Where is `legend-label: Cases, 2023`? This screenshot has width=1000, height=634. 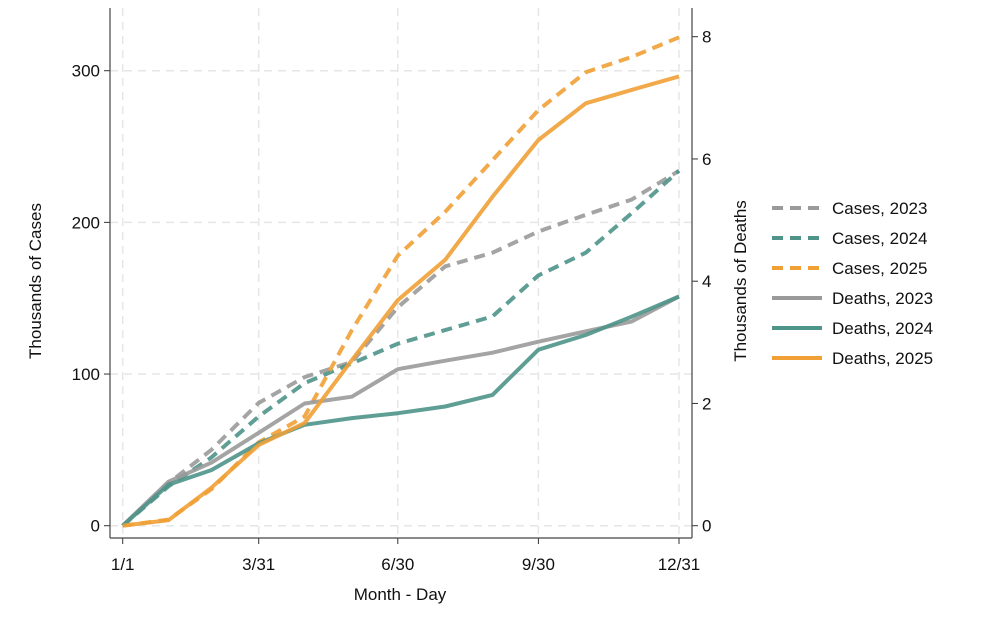
legend-label: Cases, 2023 is located at coordinates (879, 208).